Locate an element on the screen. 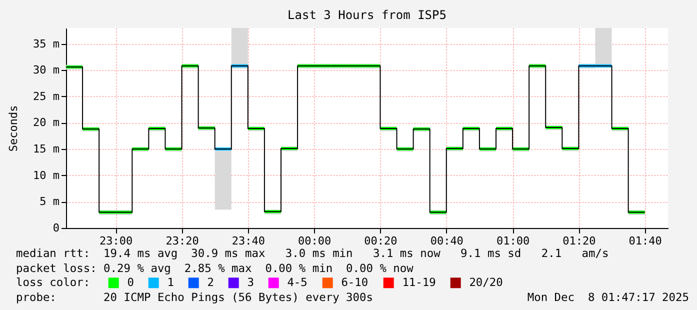 This screenshot has height=310, width=697. text: packet loss: 0.29 % avg 2.85 % max 0.00 % min 0.00 % now is located at coordinates (215, 268).